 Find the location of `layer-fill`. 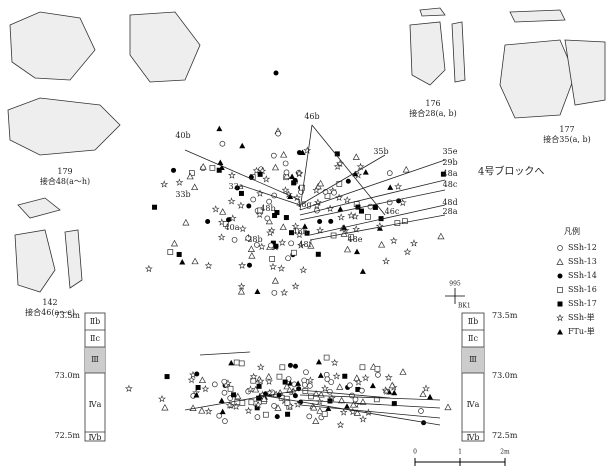

layer-fill is located at coordinates (95, 360).